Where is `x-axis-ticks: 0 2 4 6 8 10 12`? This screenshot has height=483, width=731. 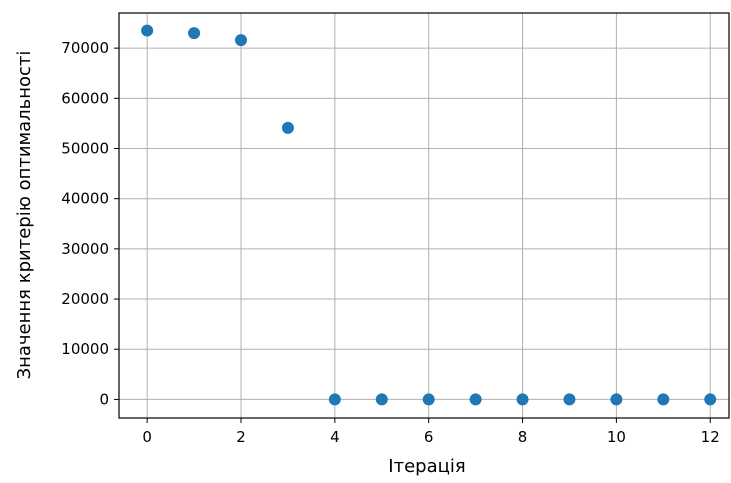 x-axis-ticks: 0 2 4 6 8 10 12 is located at coordinates (431, 432).